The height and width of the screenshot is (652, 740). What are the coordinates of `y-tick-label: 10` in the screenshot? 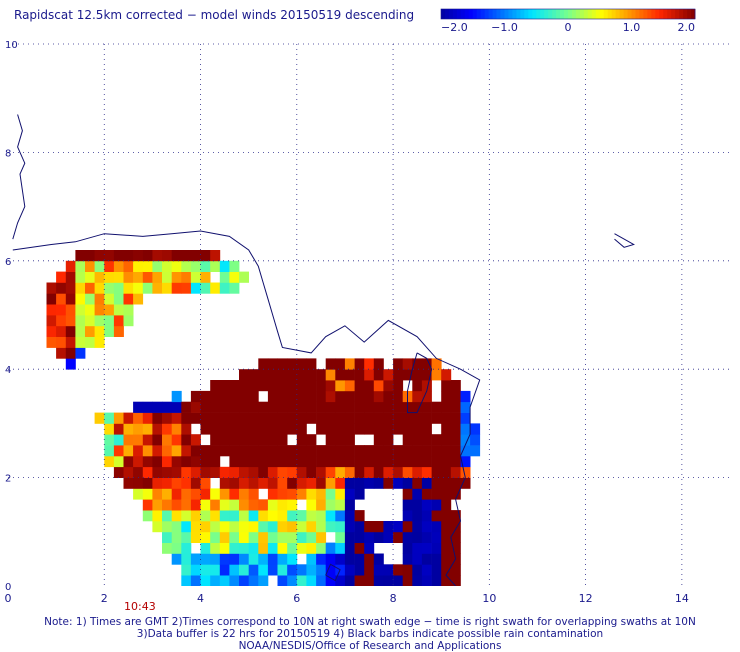 It's located at (11, 45).